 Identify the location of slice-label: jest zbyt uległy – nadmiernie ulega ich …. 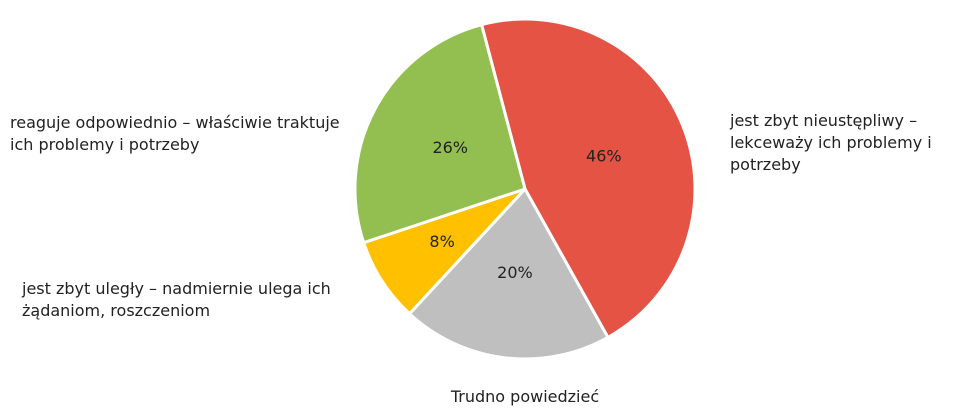
(176, 299).